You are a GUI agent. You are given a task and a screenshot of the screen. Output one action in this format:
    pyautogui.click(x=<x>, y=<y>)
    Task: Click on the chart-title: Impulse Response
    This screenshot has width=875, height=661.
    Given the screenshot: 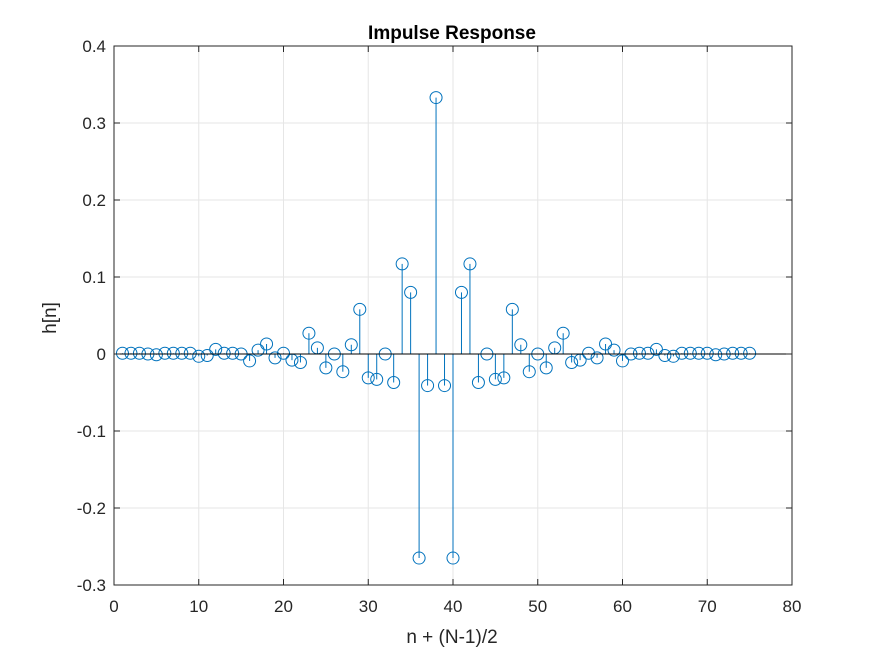 What is the action you would take?
    pyautogui.click(x=452, y=33)
    